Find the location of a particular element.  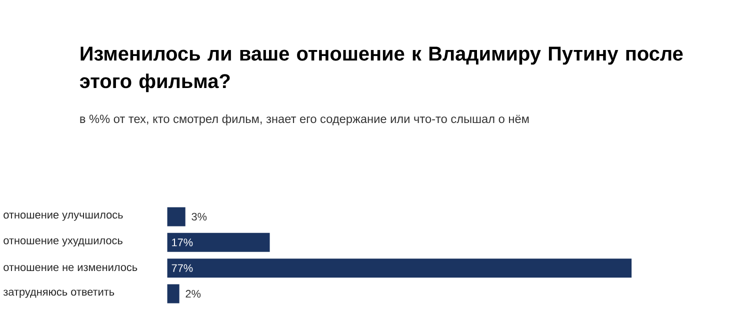

chart-title: Изменилось ли ваше отношение к Владимиру Путину после этого фильма? is located at coordinates (381, 69).